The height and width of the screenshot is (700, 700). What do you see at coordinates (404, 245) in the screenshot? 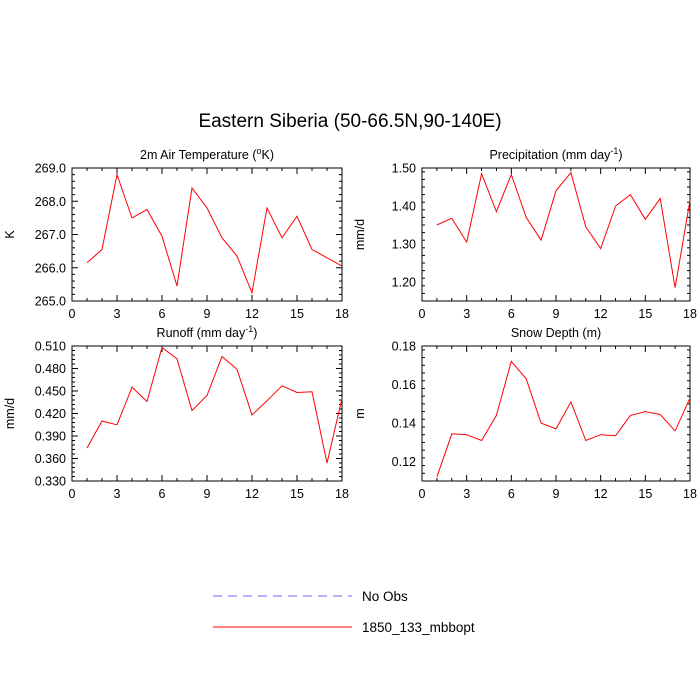
I see `precipitation-y-tick-label: 1.30` at bounding box center [404, 245].